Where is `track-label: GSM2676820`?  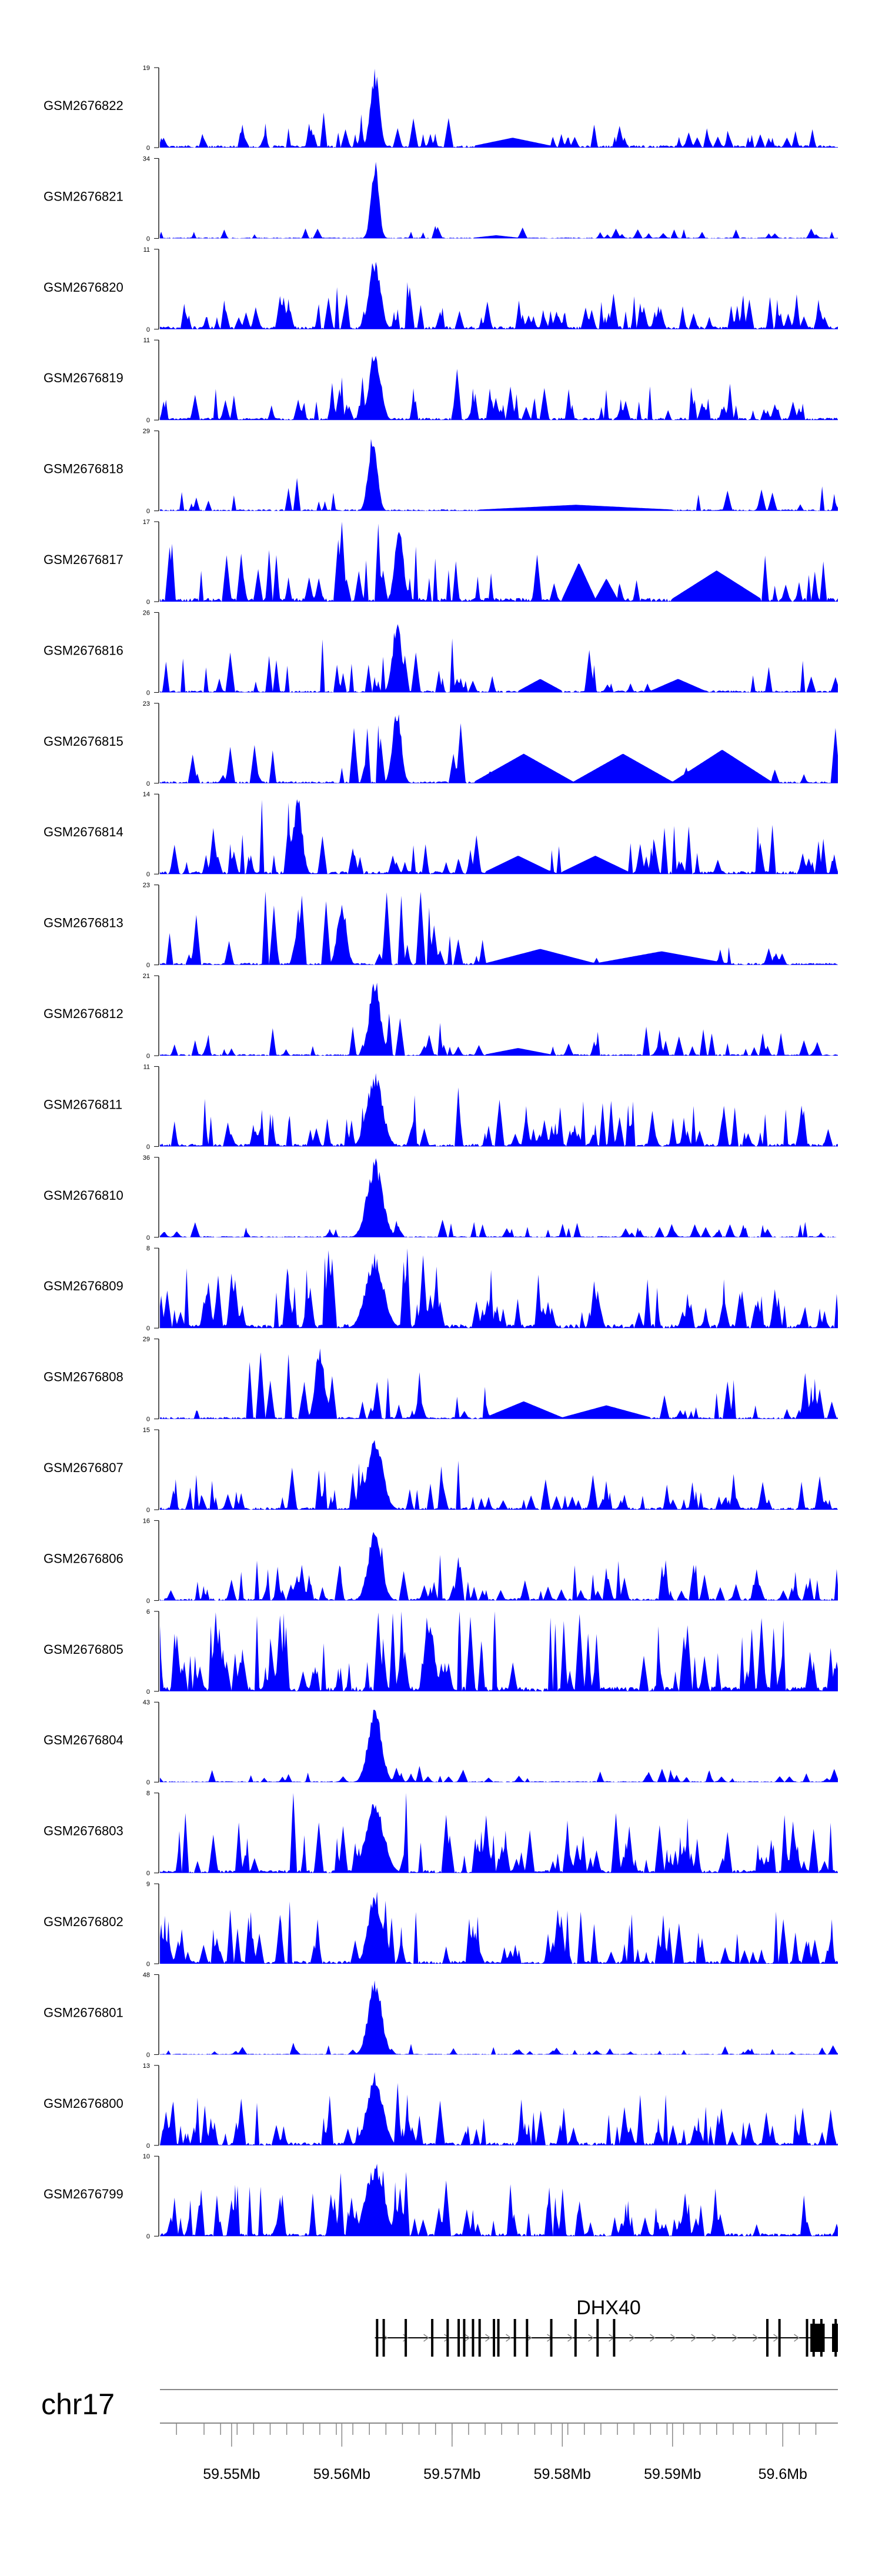
track-label: GSM2676820 is located at coordinates (83, 287).